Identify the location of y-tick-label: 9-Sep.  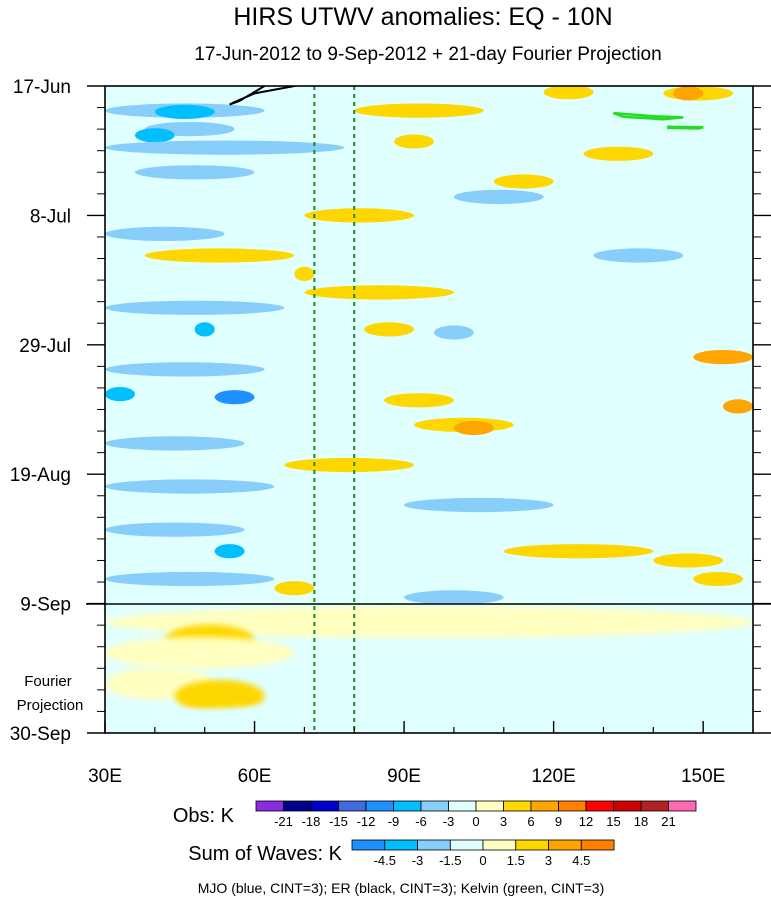
(45, 605).